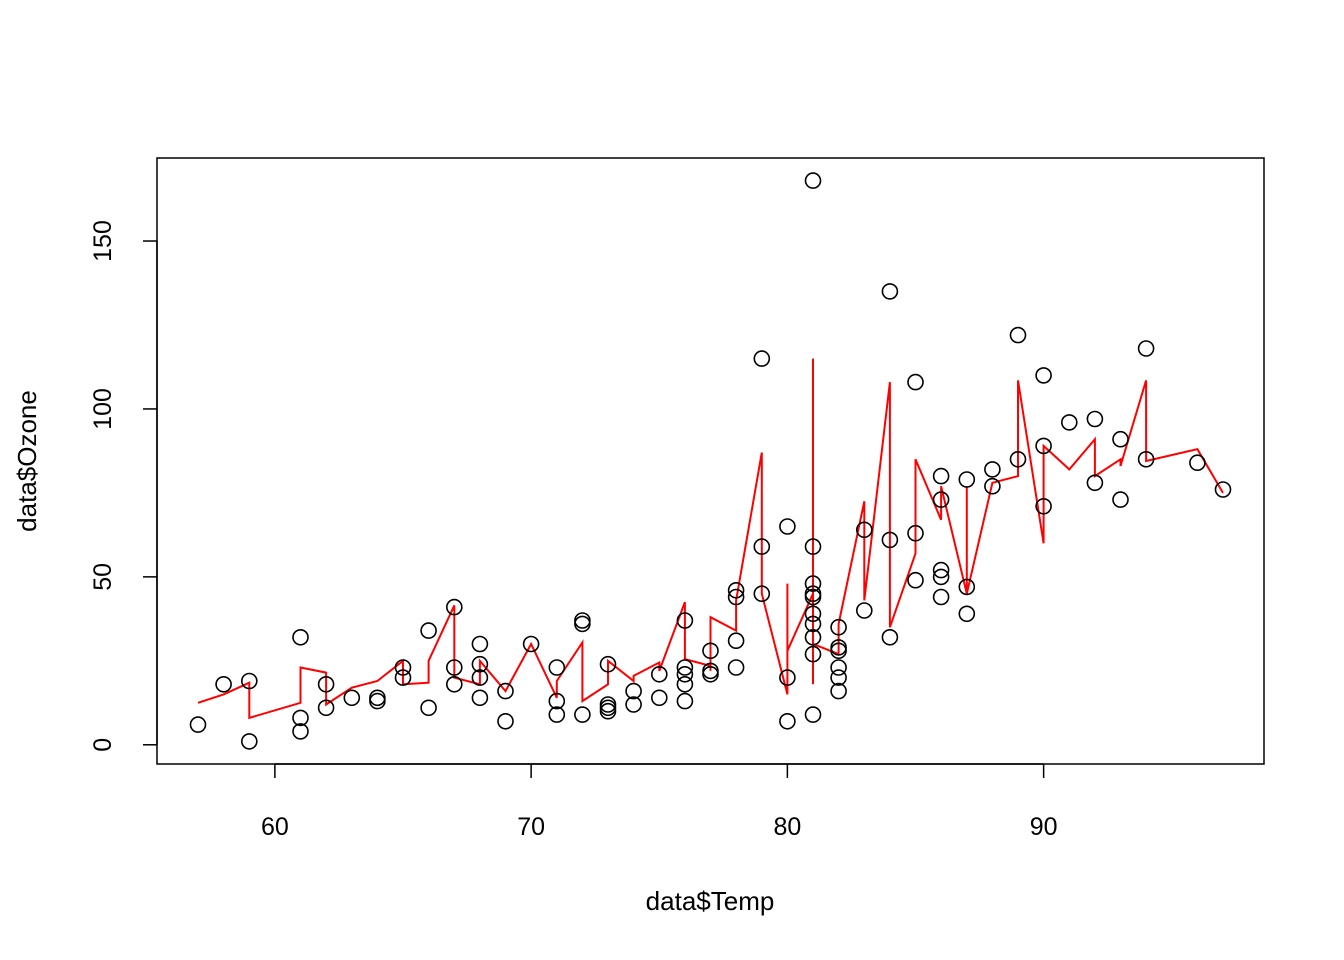 The height and width of the screenshot is (960, 1344). I want to click on y-tick-label: 100, so click(103, 409).